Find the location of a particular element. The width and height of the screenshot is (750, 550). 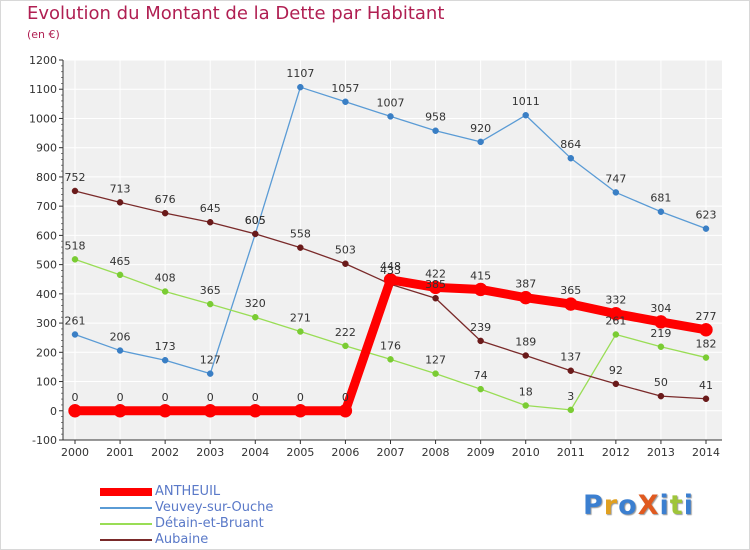

data-label-aubaine: 605 is located at coordinates (255, 220).